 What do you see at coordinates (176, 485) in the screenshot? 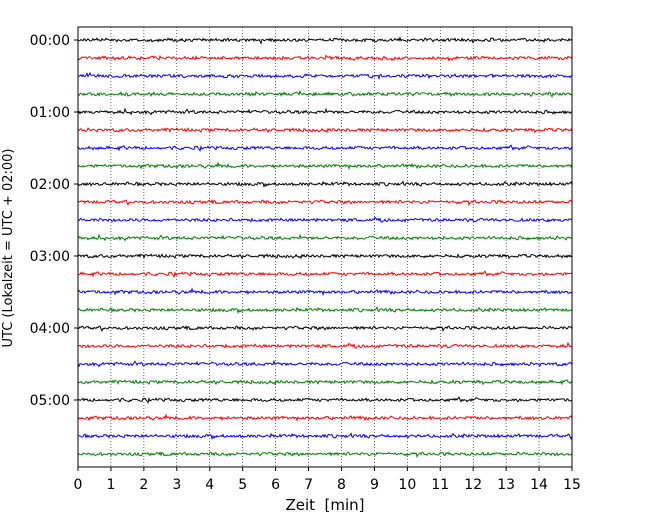
I see `x-tick-label-3: 3` at bounding box center [176, 485].